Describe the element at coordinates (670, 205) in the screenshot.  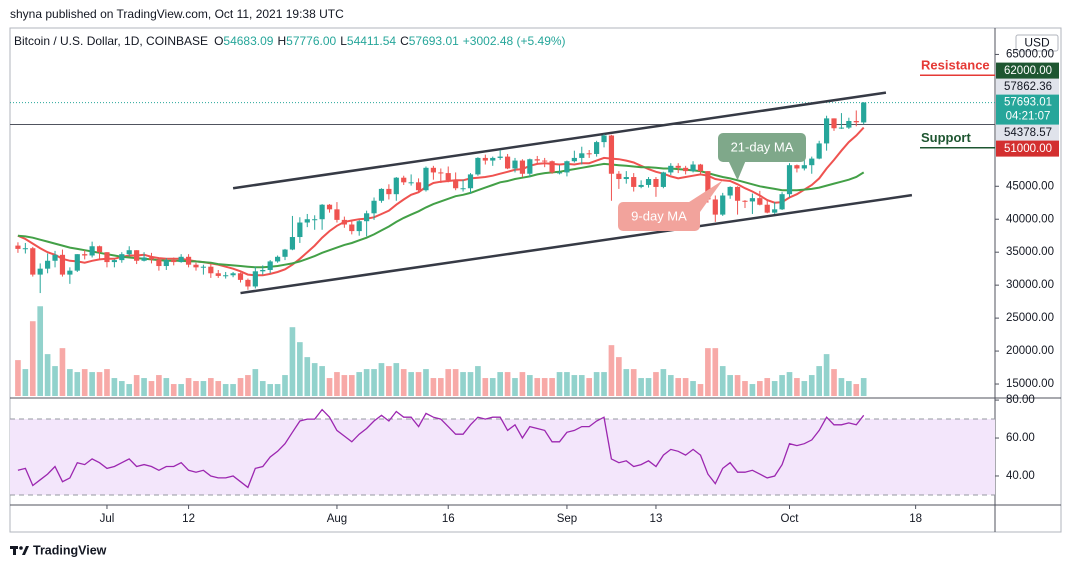
I see `ma-callout: 9-day MA` at that location.